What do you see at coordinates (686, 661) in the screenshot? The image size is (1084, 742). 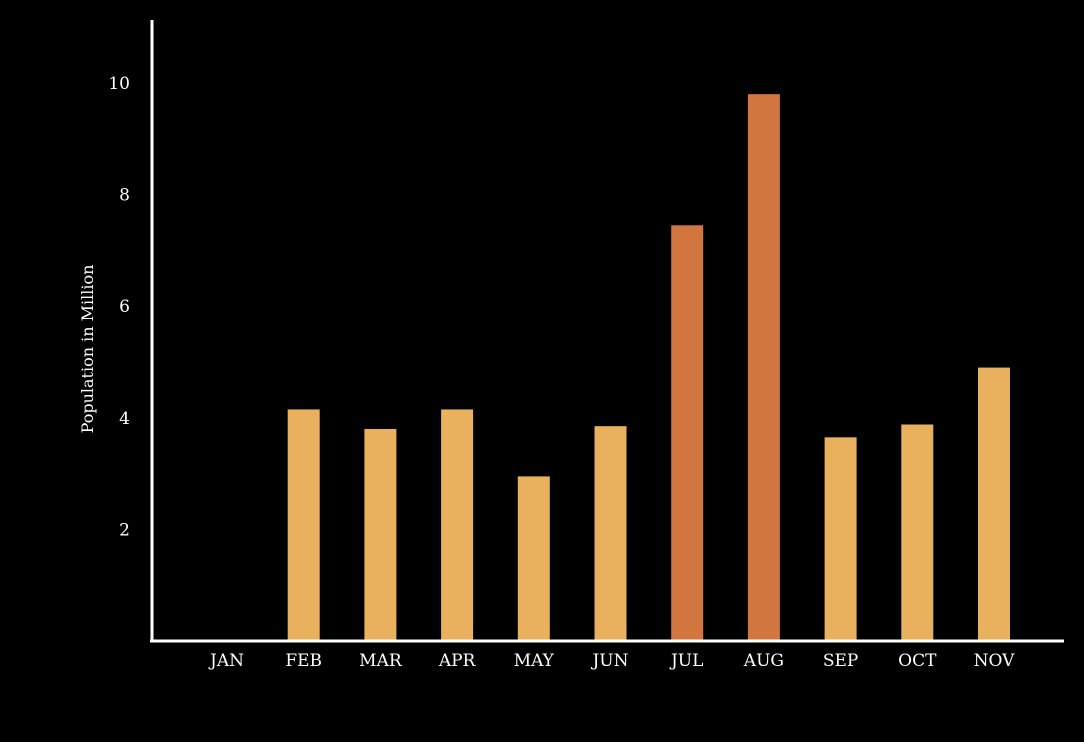 I see `x-tick-label-jul: JUL` at bounding box center [686, 661].